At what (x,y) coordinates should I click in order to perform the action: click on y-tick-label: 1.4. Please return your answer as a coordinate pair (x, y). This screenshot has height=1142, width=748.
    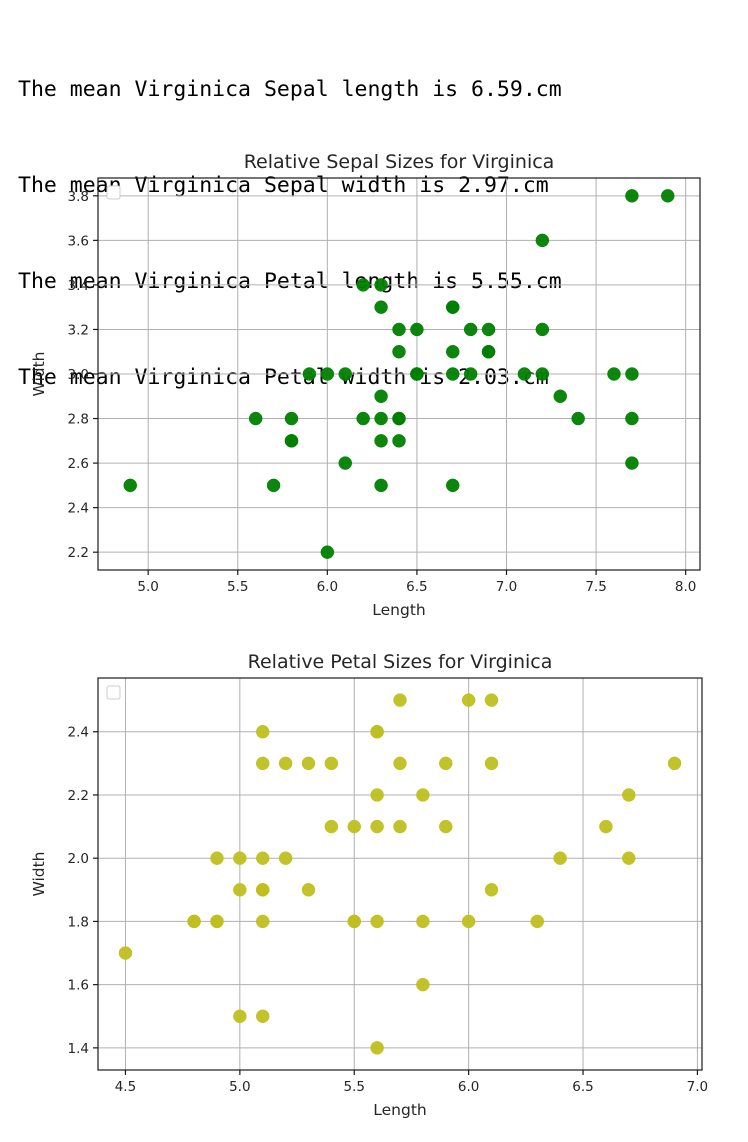
    Looking at the image, I should click on (78, 1049).